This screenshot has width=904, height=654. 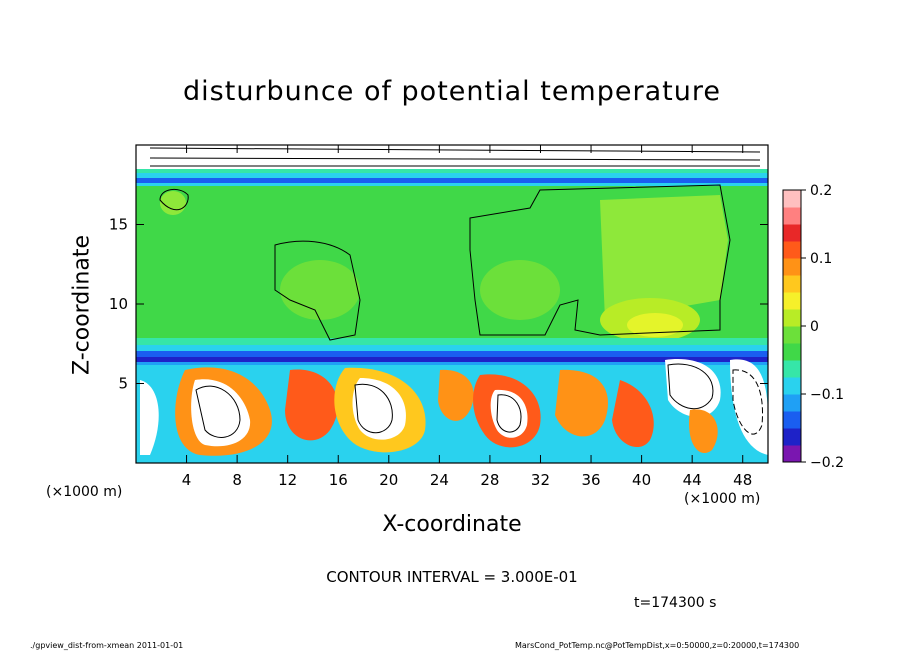 I want to click on colorbar-tick-label: 0.2, so click(x=821, y=191).